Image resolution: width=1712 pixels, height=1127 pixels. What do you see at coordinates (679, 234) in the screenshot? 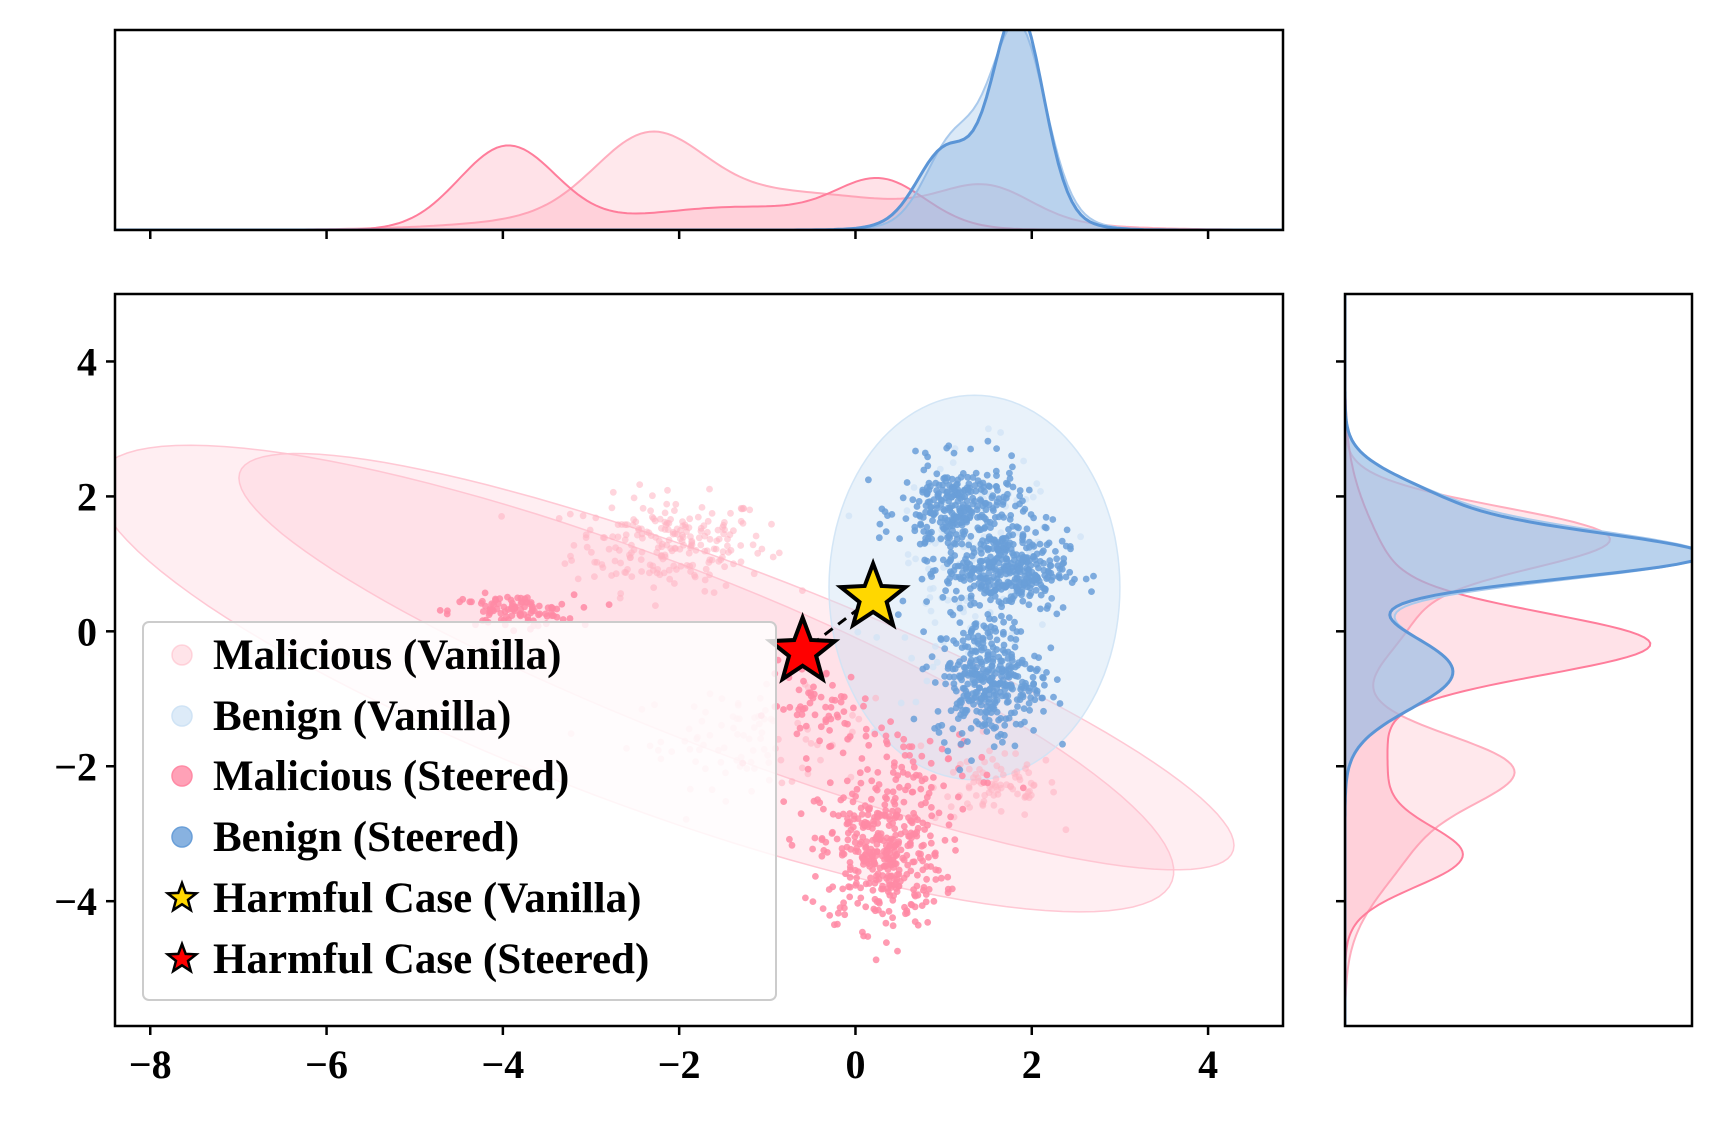
I see `top-marginal-ticks` at bounding box center [679, 234].